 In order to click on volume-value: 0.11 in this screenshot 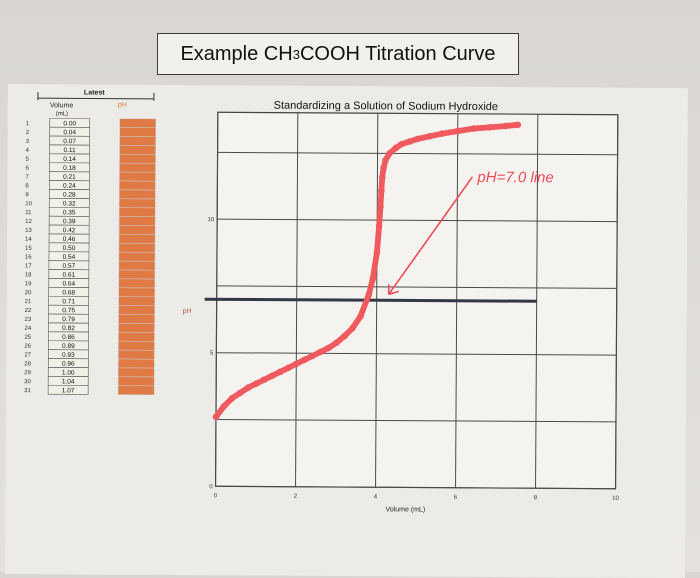, I will do `click(69, 150)`.